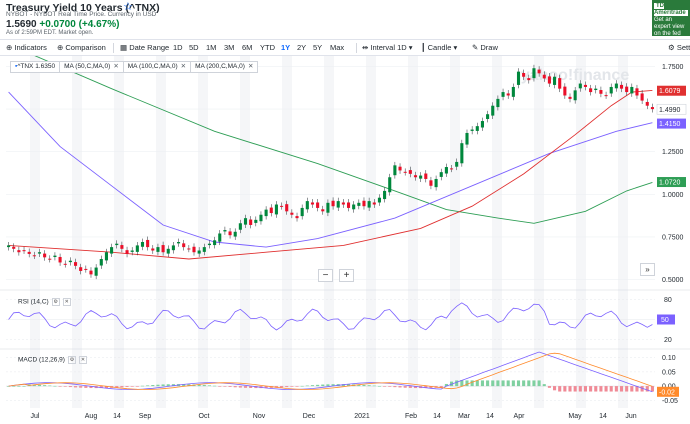  Describe the element at coordinates (670, 401) in the screenshot. I see `macd-tick-label: -0.05` at that location.